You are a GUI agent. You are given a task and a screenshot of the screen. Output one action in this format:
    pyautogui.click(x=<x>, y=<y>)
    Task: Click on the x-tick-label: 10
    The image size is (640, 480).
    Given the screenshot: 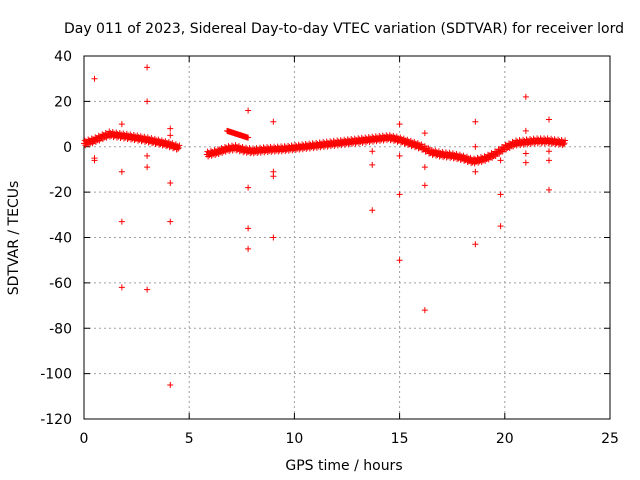 What is the action you would take?
    pyautogui.click(x=294, y=439)
    